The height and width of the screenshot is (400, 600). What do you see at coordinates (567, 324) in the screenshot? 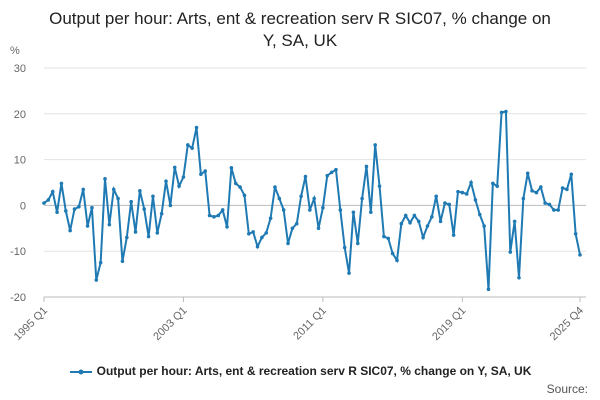
I see `x-tick-label: 2025 Q4` at bounding box center [567, 324].